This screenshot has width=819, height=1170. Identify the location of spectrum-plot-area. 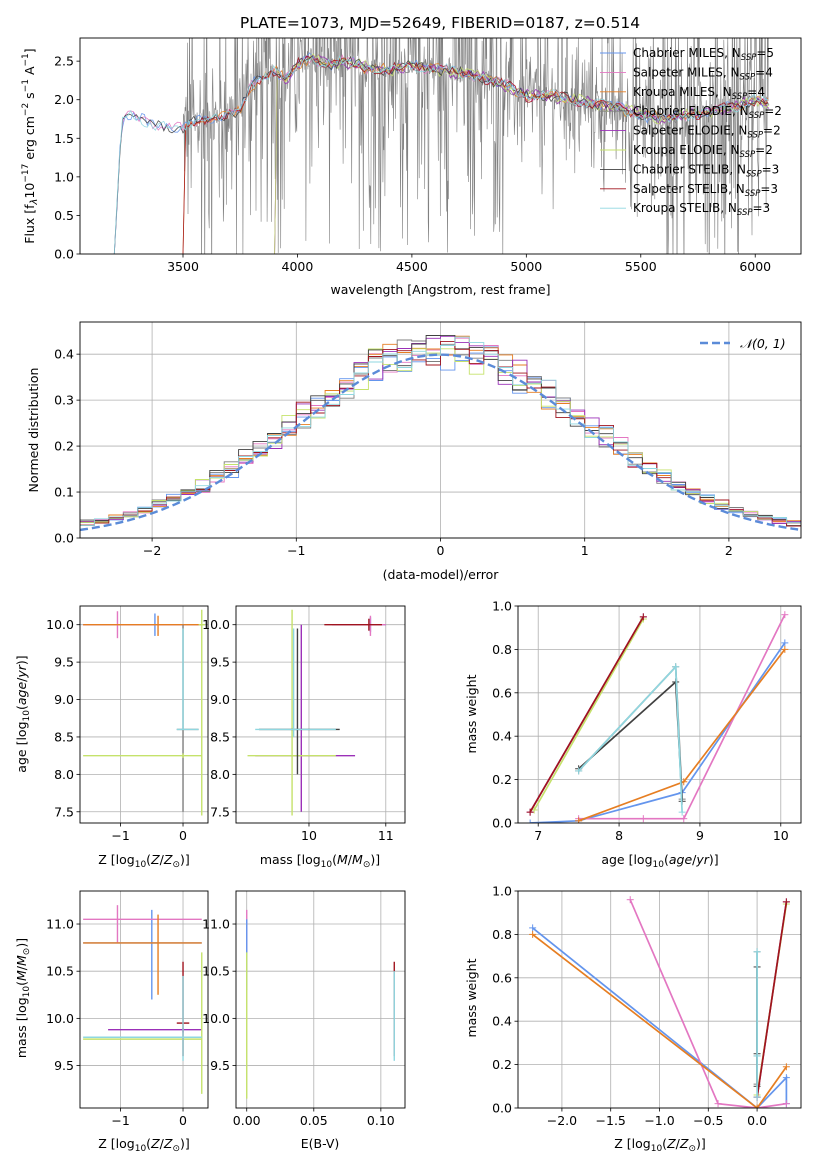
(441, 146).